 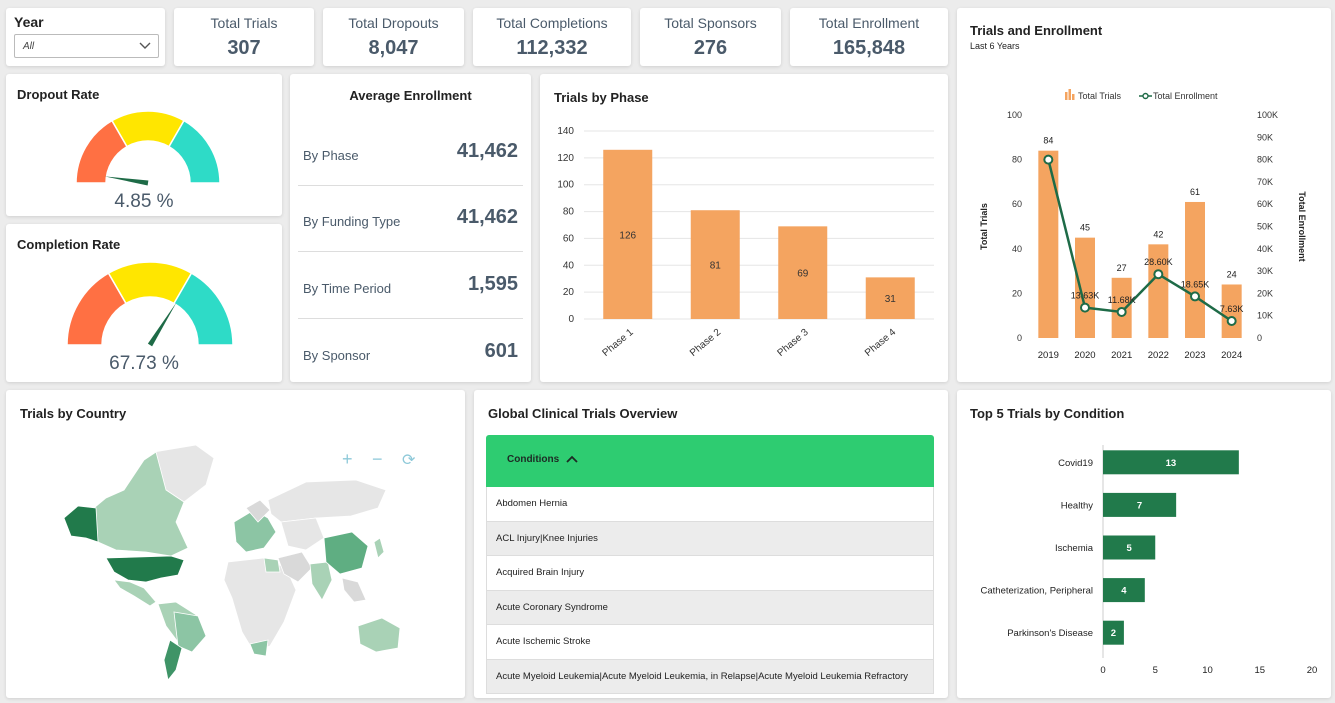 What do you see at coordinates (571, 319) in the screenshot?
I see `y-tick-label: 0` at bounding box center [571, 319].